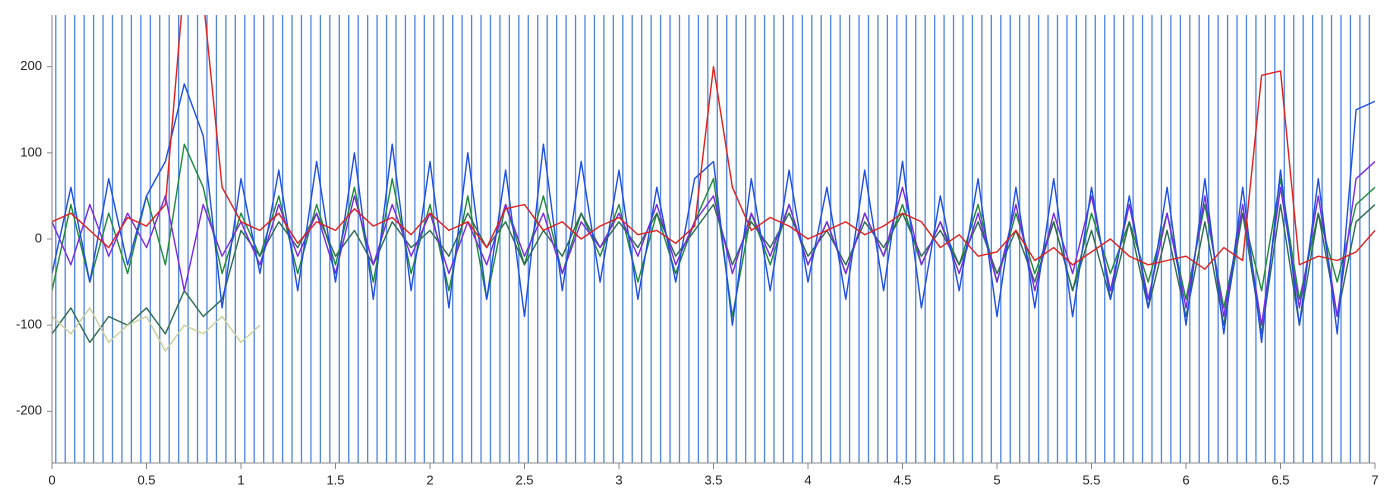  I want to click on y-tick-label: 0, so click(38, 237).